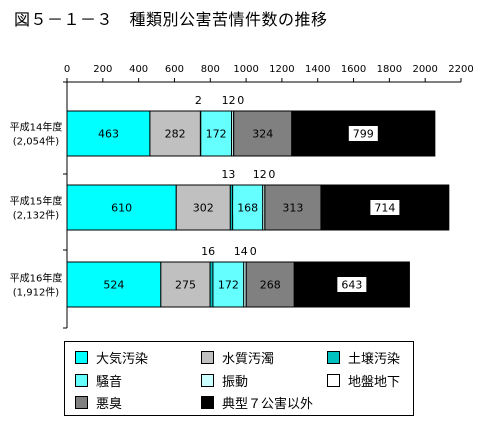  I want to click on legend-swatch-other, so click(207, 402).